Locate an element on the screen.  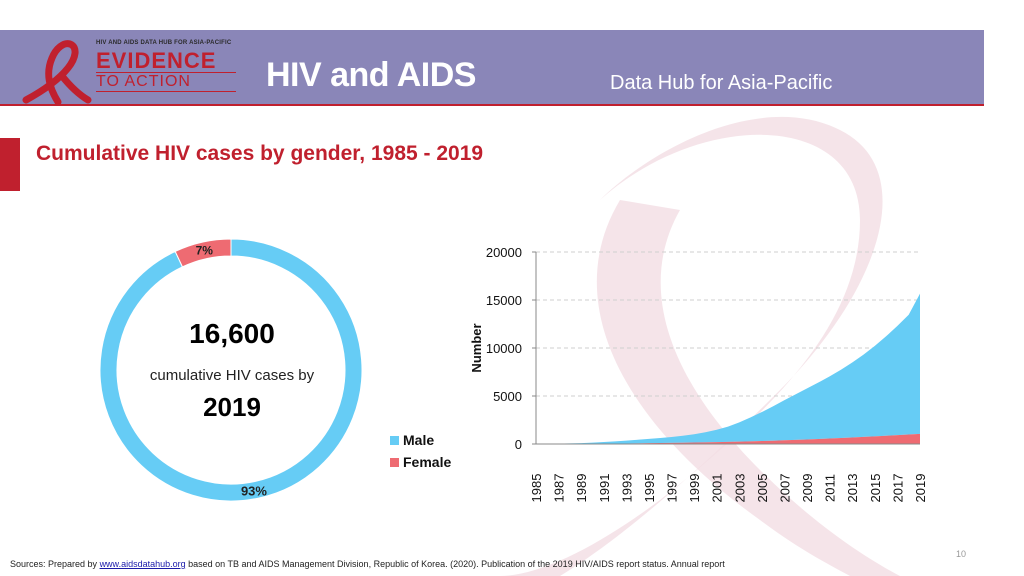
source-link: www.aidsdatahub.org is located at coordinates (142, 564).